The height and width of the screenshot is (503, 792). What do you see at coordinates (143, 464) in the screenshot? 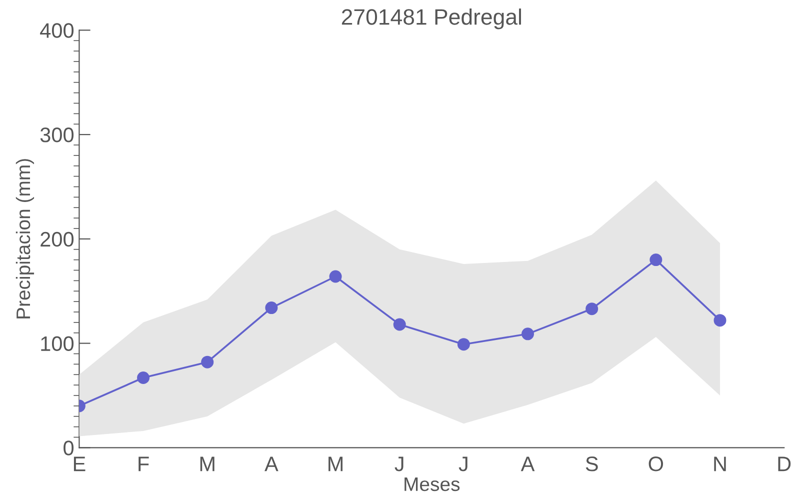
I see `x-tick-label: F` at bounding box center [143, 464].